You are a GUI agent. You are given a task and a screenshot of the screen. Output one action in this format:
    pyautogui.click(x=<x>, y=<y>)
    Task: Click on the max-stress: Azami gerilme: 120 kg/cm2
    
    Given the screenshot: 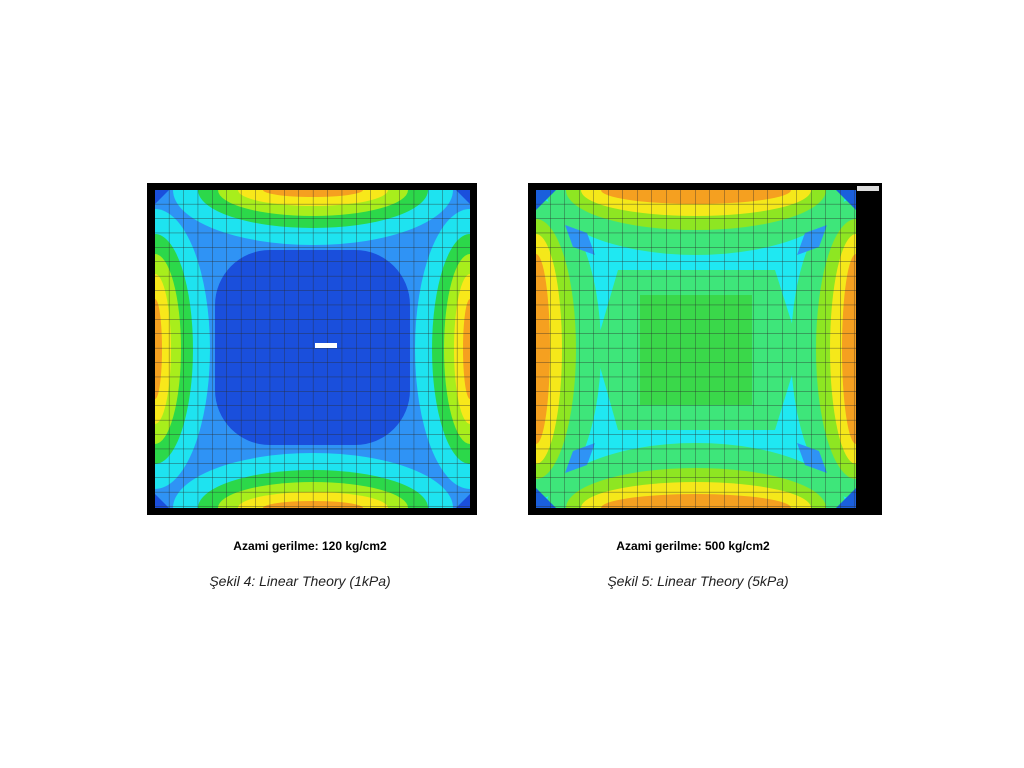 What is the action you would take?
    pyautogui.click(x=310, y=546)
    